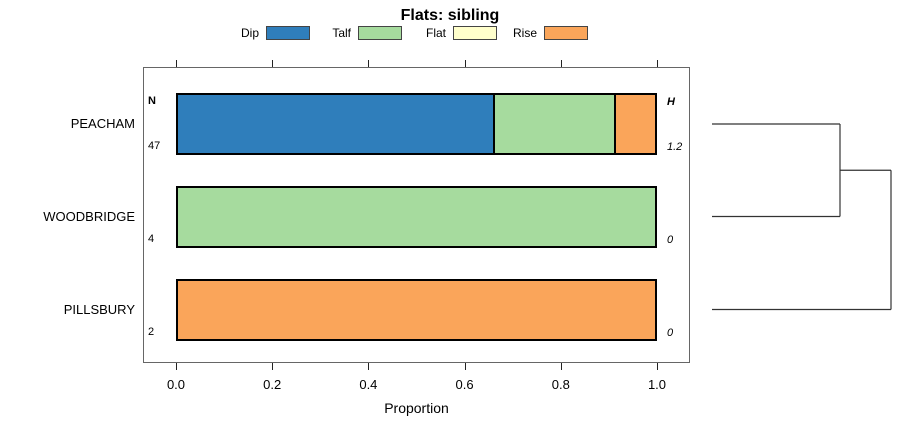 The image size is (900, 440). I want to click on legend-swatch-flat, so click(475, 33).